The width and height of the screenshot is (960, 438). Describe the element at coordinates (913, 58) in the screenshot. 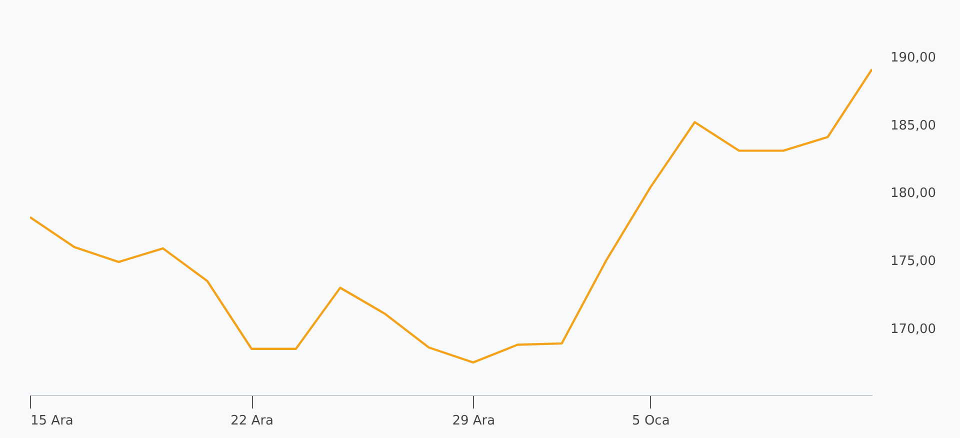

I see `y-tick-label: 190,00` at that location.